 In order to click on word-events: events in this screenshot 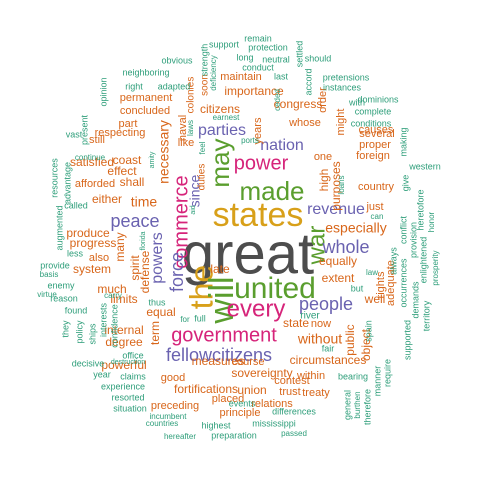, I will do `click(242, 403)`.